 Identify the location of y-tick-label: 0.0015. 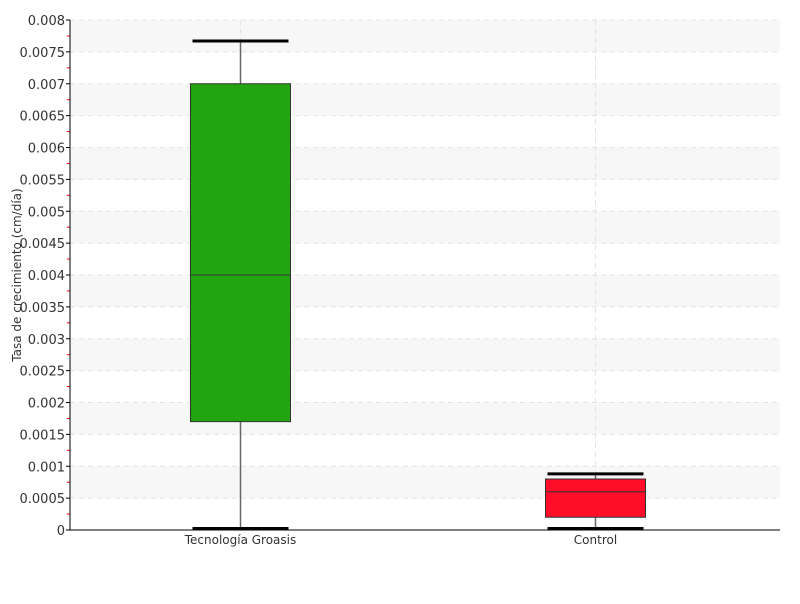
(43, 435).